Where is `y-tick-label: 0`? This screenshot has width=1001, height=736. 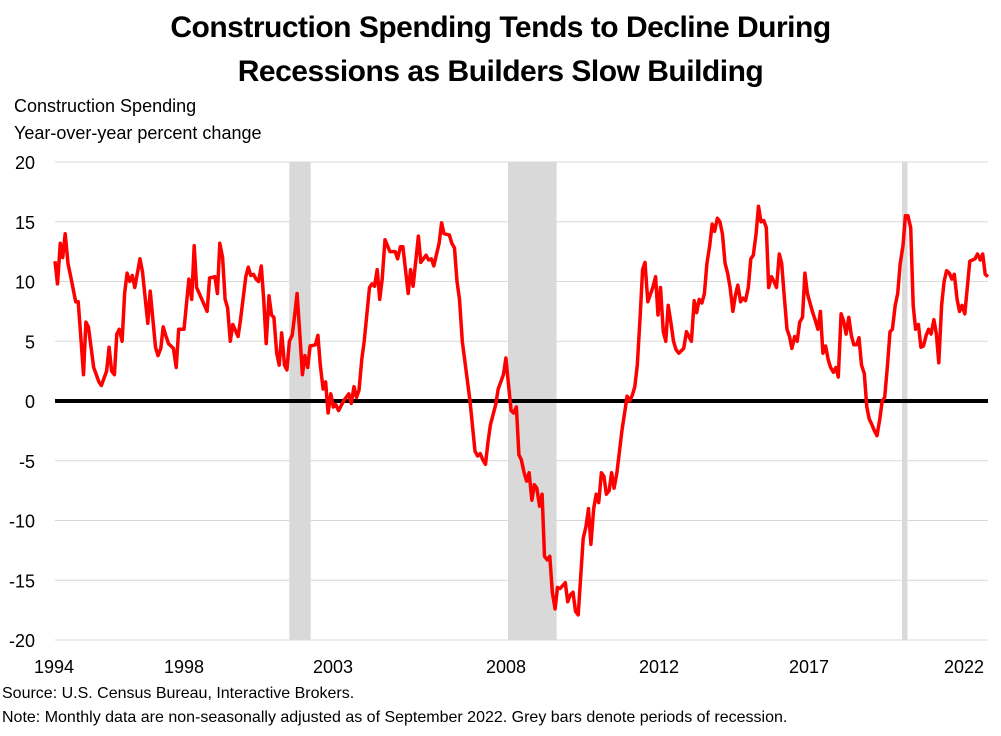
y-tick-label: 0 is located at coordinates (30, 402).